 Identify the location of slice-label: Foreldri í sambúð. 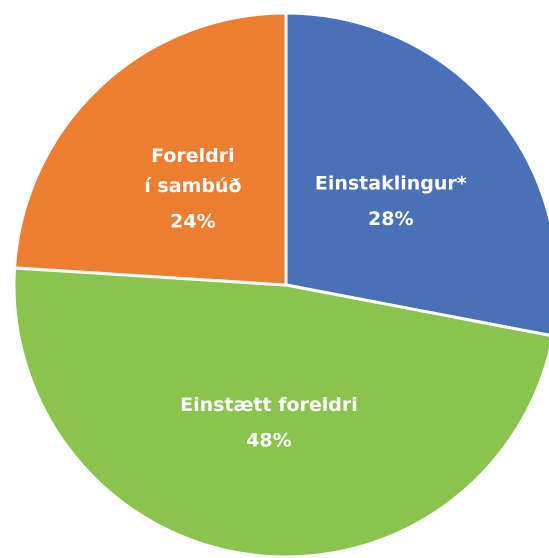
(192, 170).